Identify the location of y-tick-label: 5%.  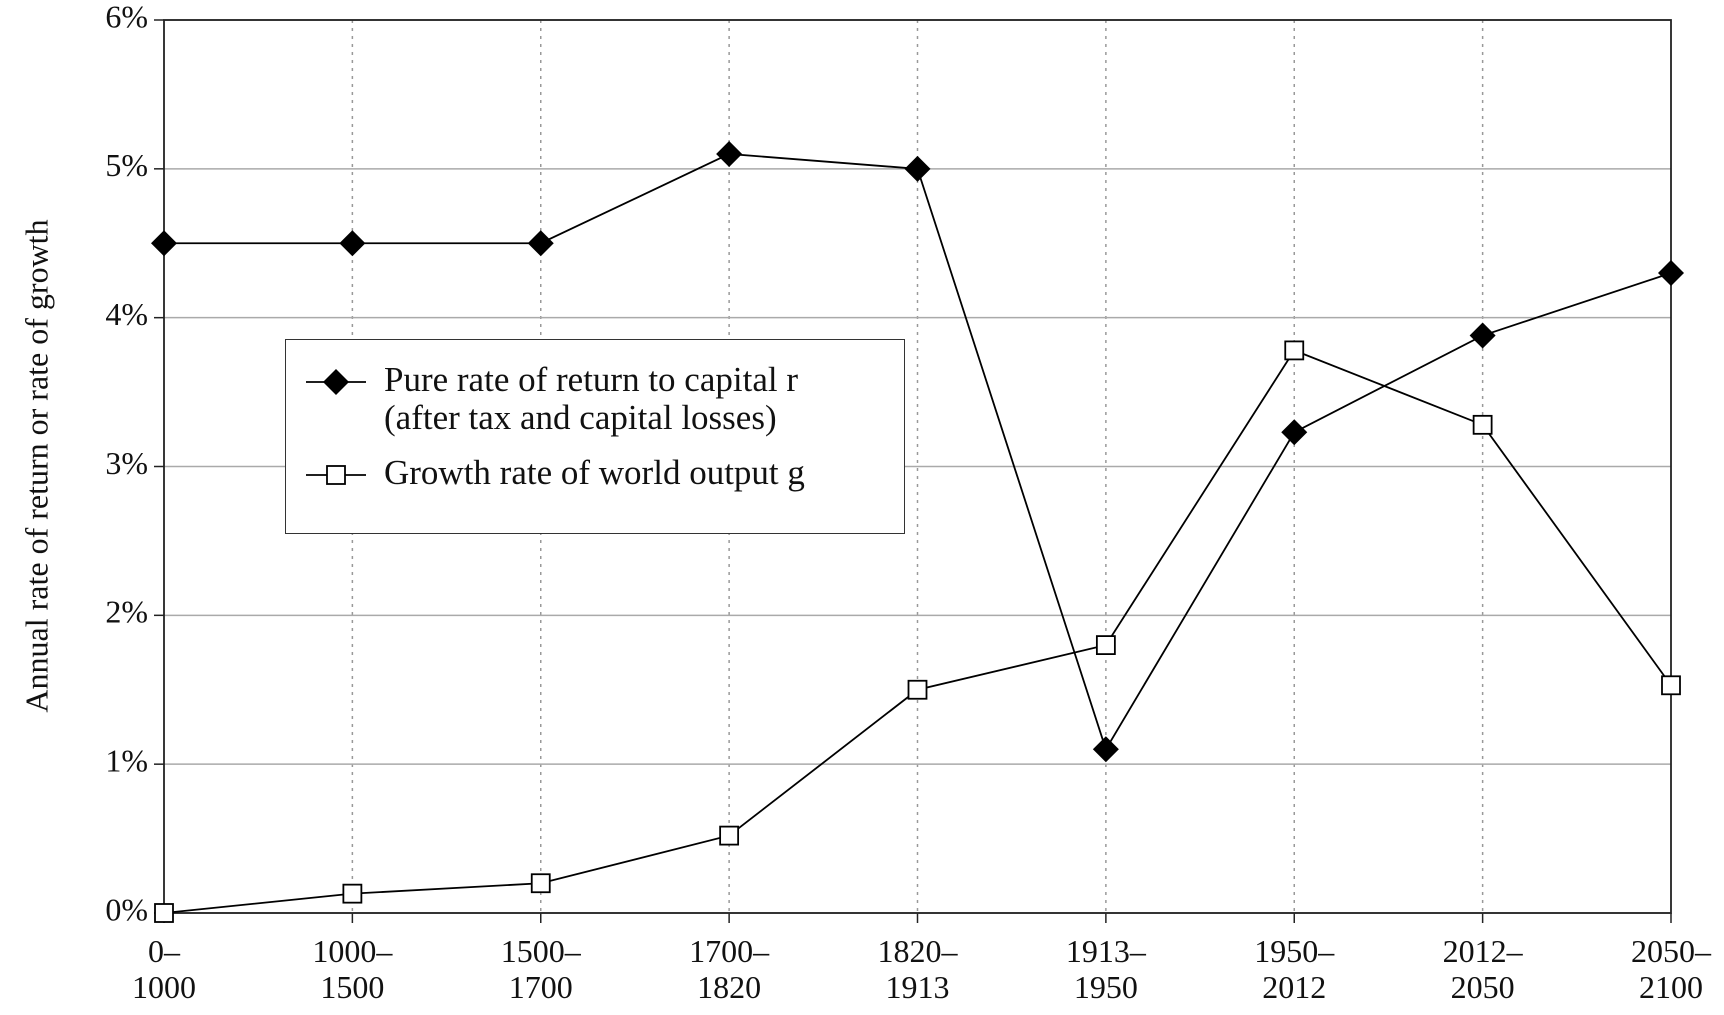
(126, 165).